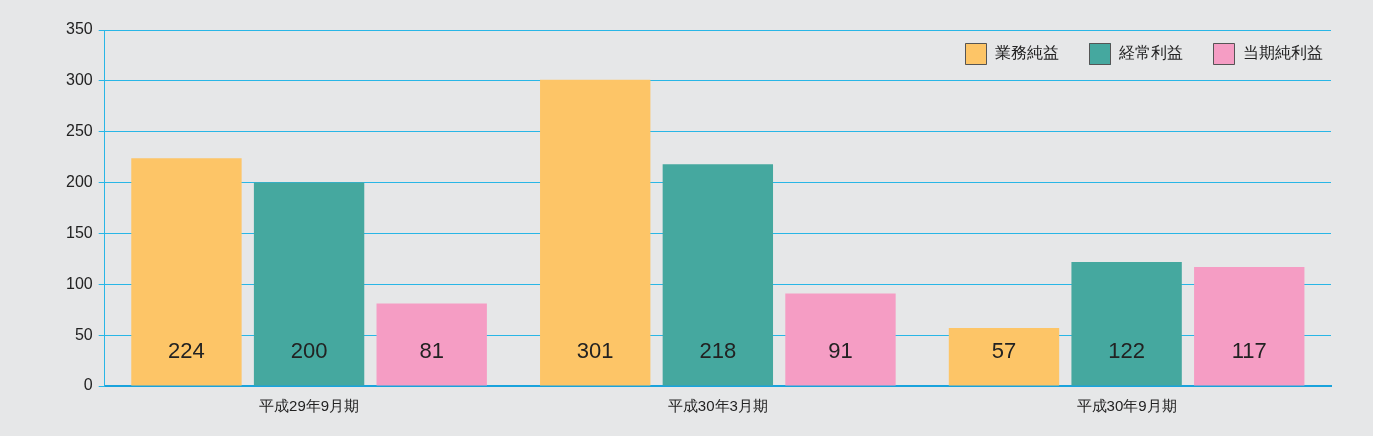  I want to click on data-label: 218, so click(718, 350).